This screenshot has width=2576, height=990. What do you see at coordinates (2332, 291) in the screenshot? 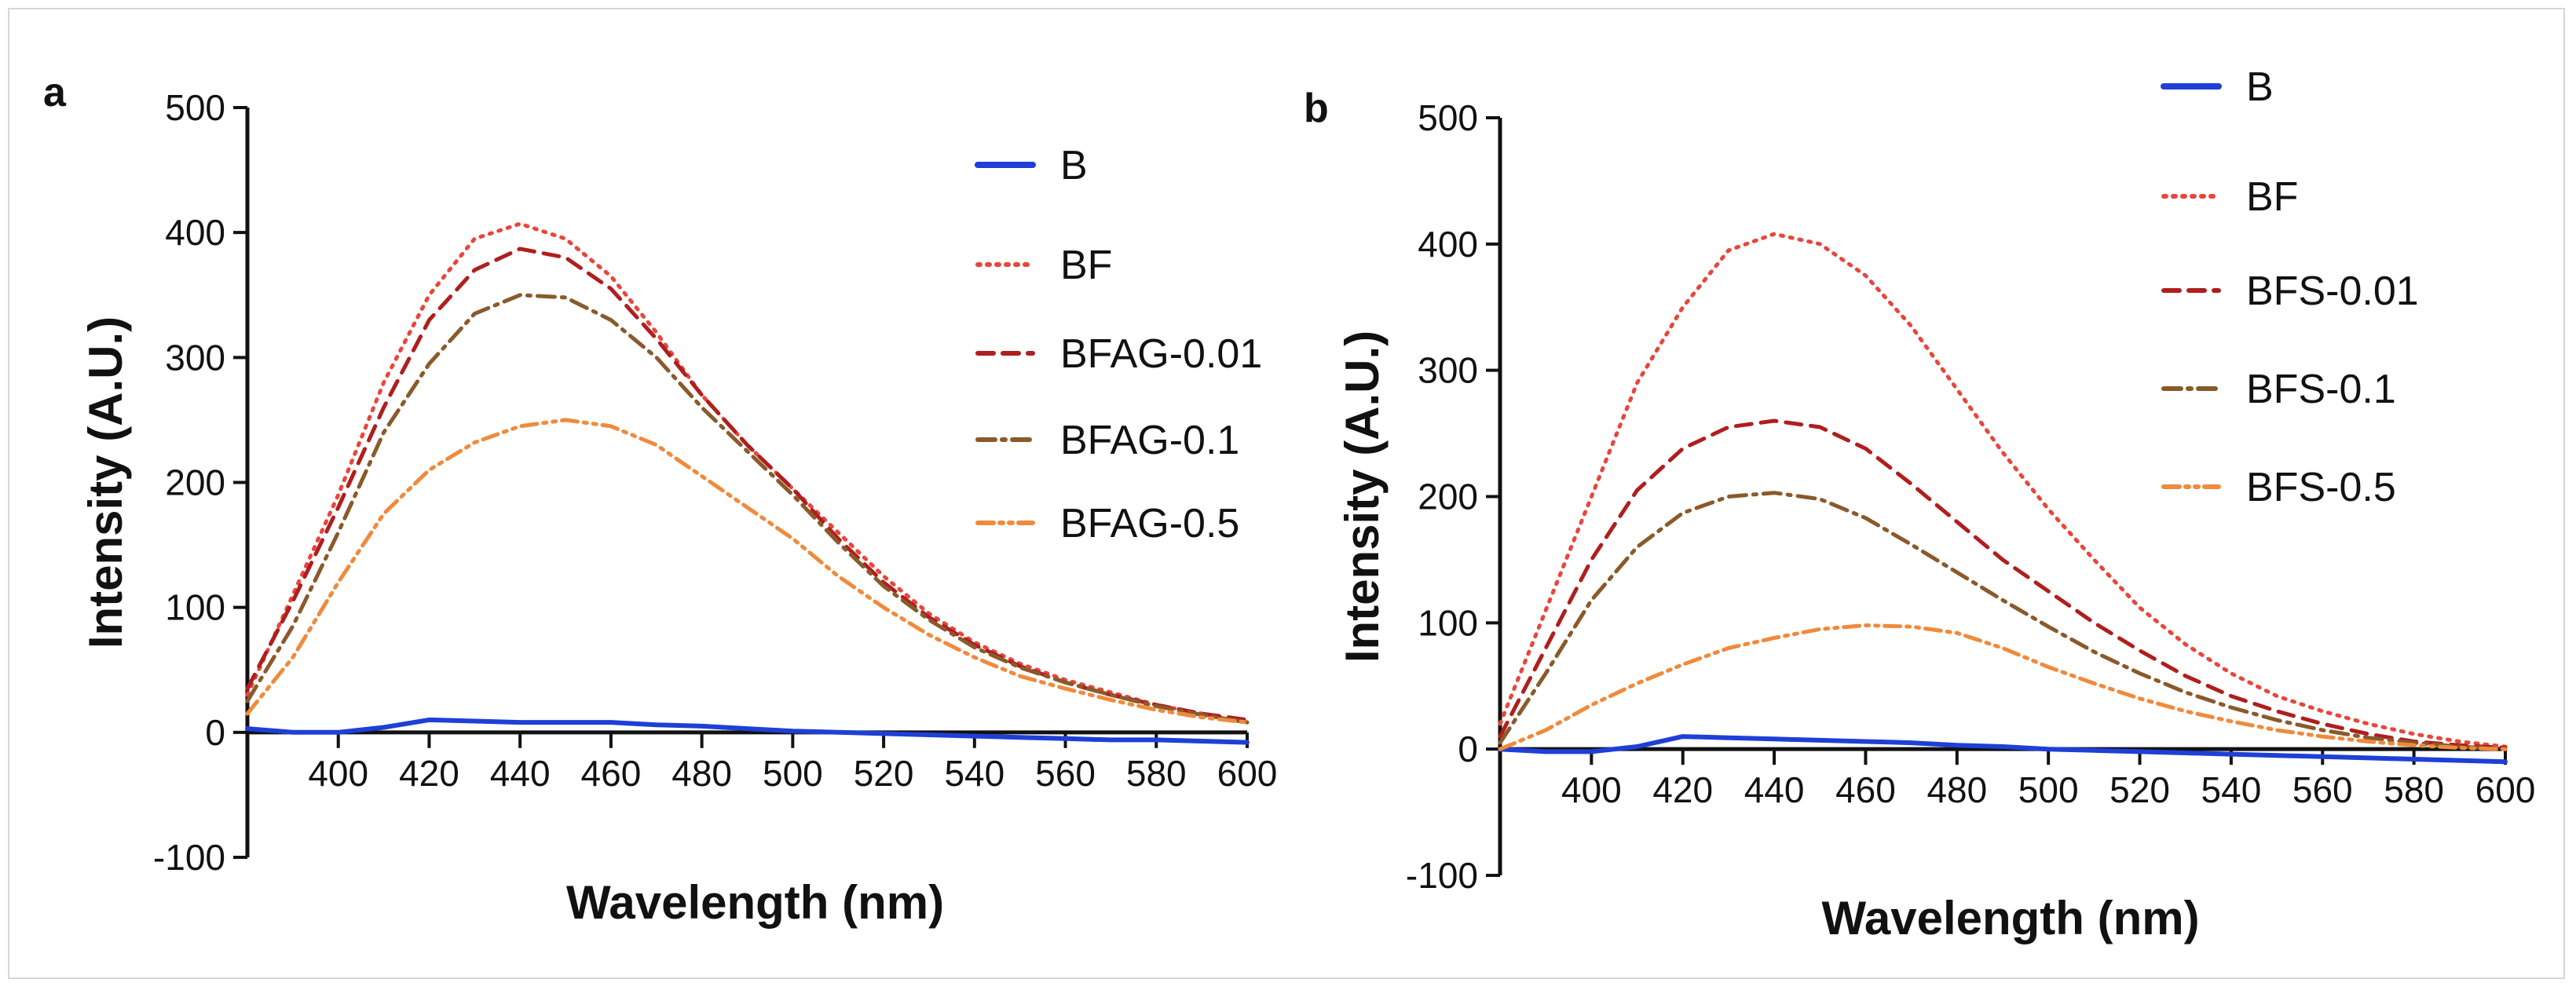
I see `legend-label: BFS-0.01` at bounding box center [2332, 291].